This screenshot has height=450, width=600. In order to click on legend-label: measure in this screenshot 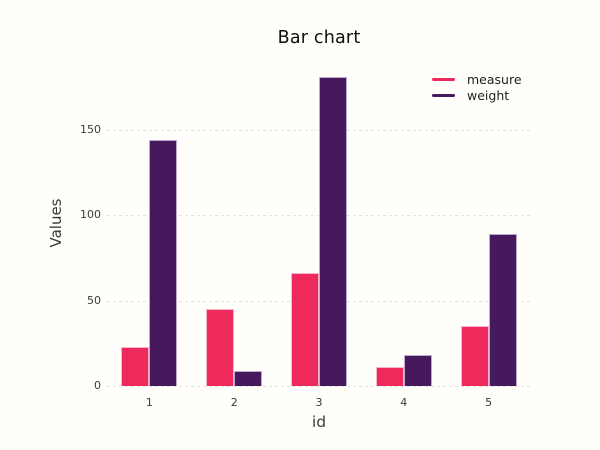, I will do `click(494, 80)`.